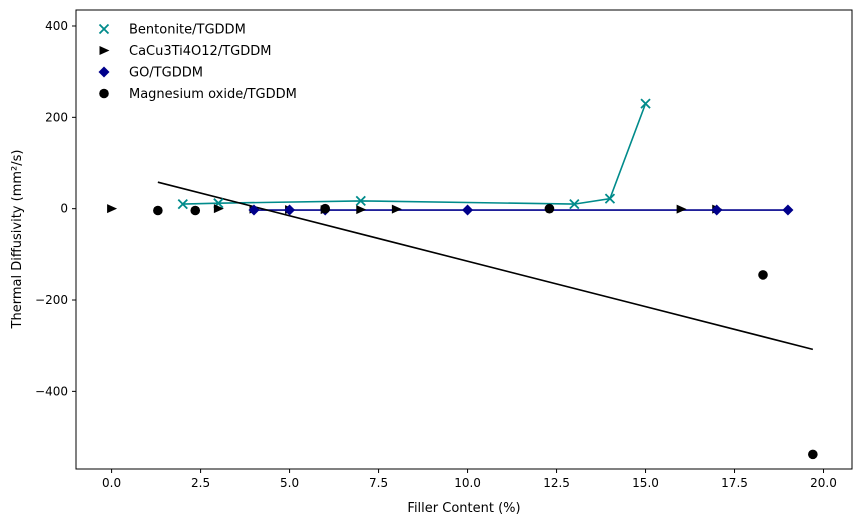 This screenshot has width=862, height=525. I want to click on x-axis-ticks: 0.0 2.5 5.0 7.5 10.0 12.5 15.0 17.5 20.0, so click(469, 479).